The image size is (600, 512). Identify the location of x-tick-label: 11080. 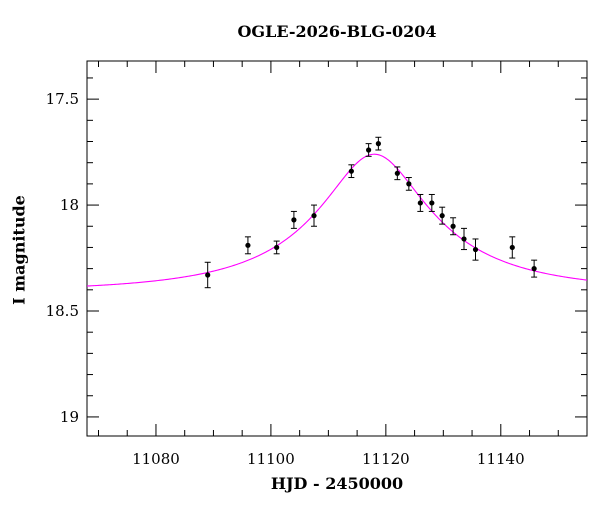
(156, 459).